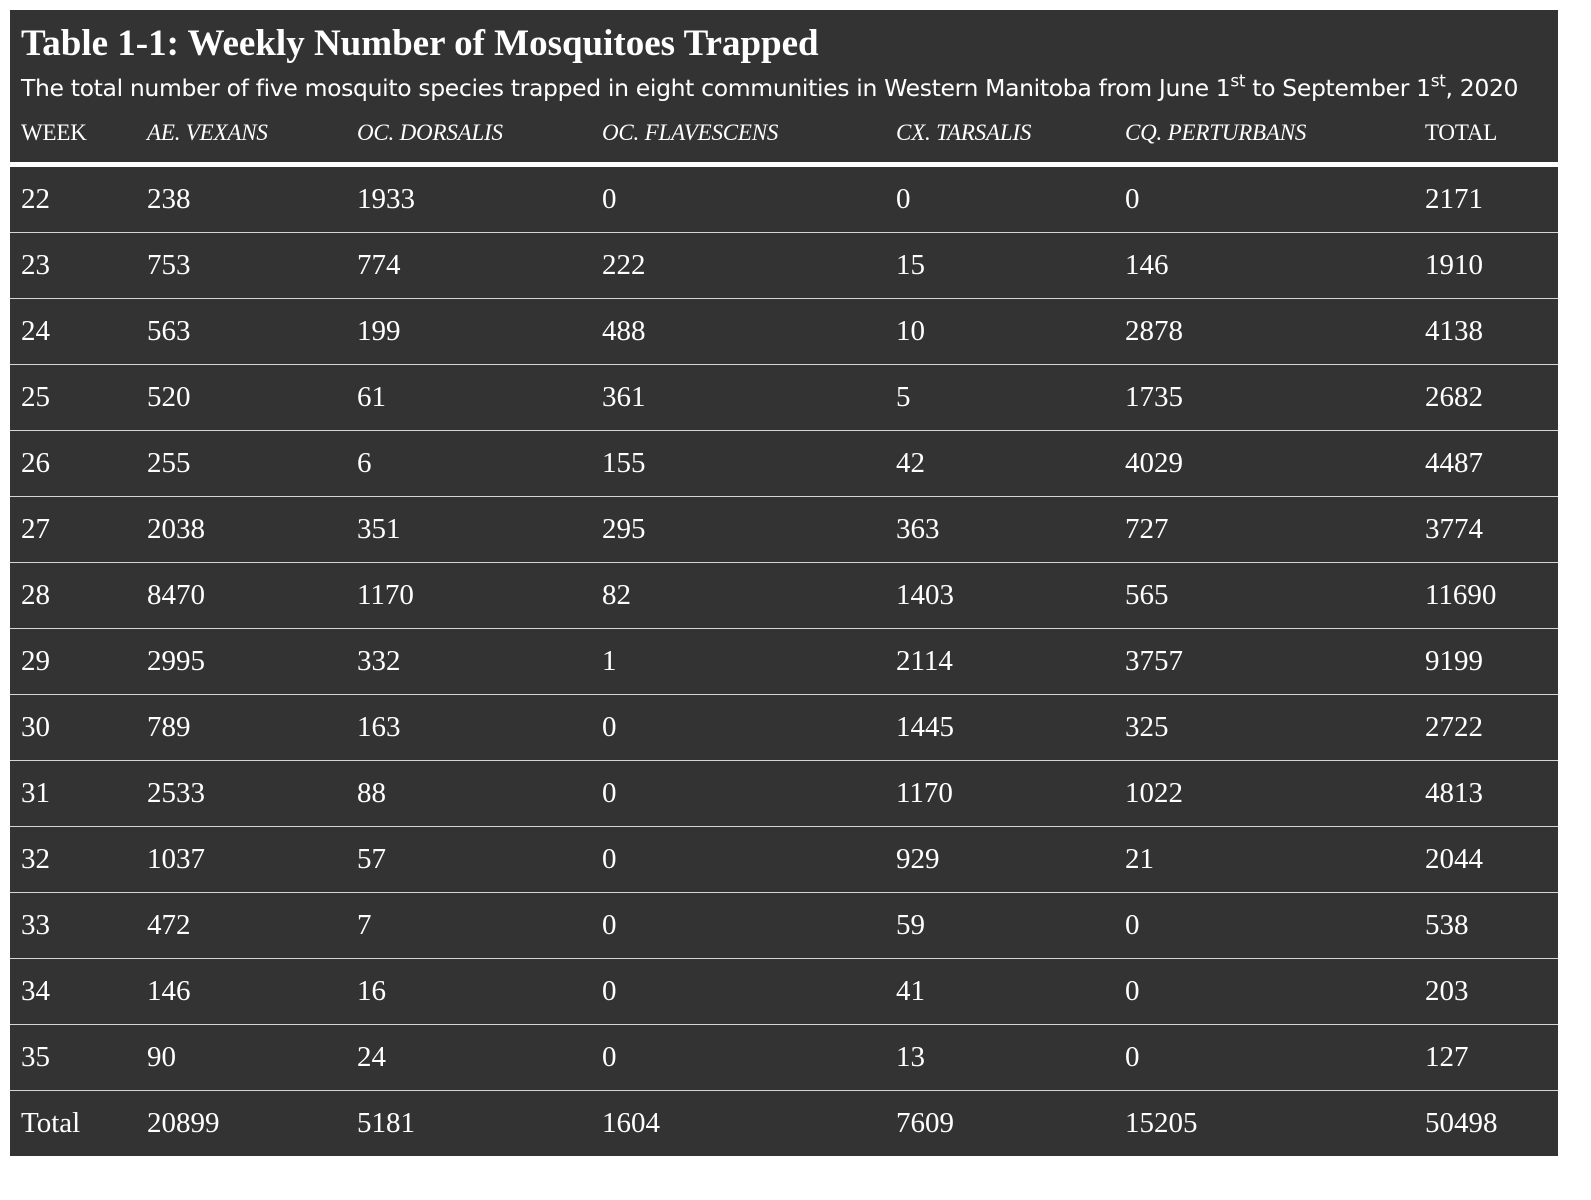 Image resolution: width=1591 pixels, height=1200 pixels. What do you see at coordinates (738, 595) in the screenshot?
I see `cell-oc-flavescens: 82` at bounding box center [738, 595].